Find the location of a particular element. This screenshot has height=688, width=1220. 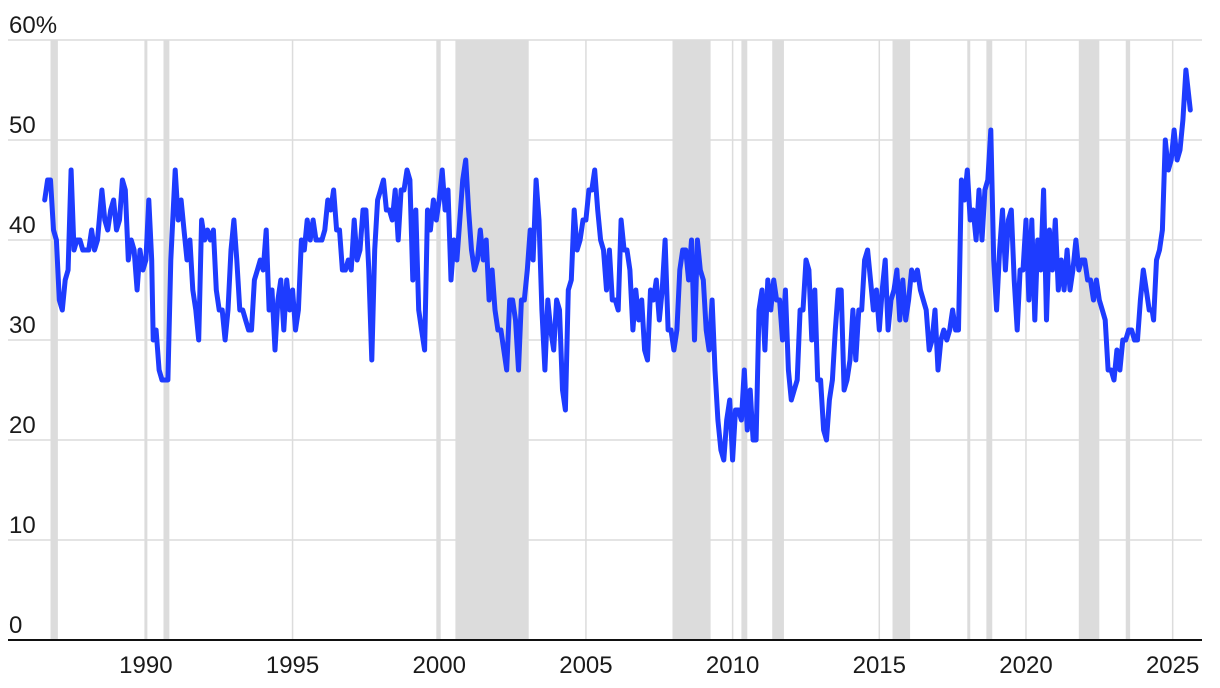

x-tick-label: 1995 is located at coordinates (292, 665).